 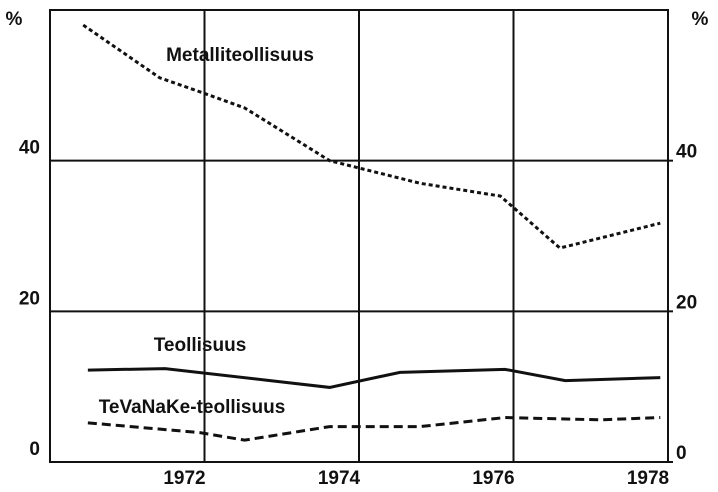 I want to click on y-axis-label: %, so click(x=14, y=19).